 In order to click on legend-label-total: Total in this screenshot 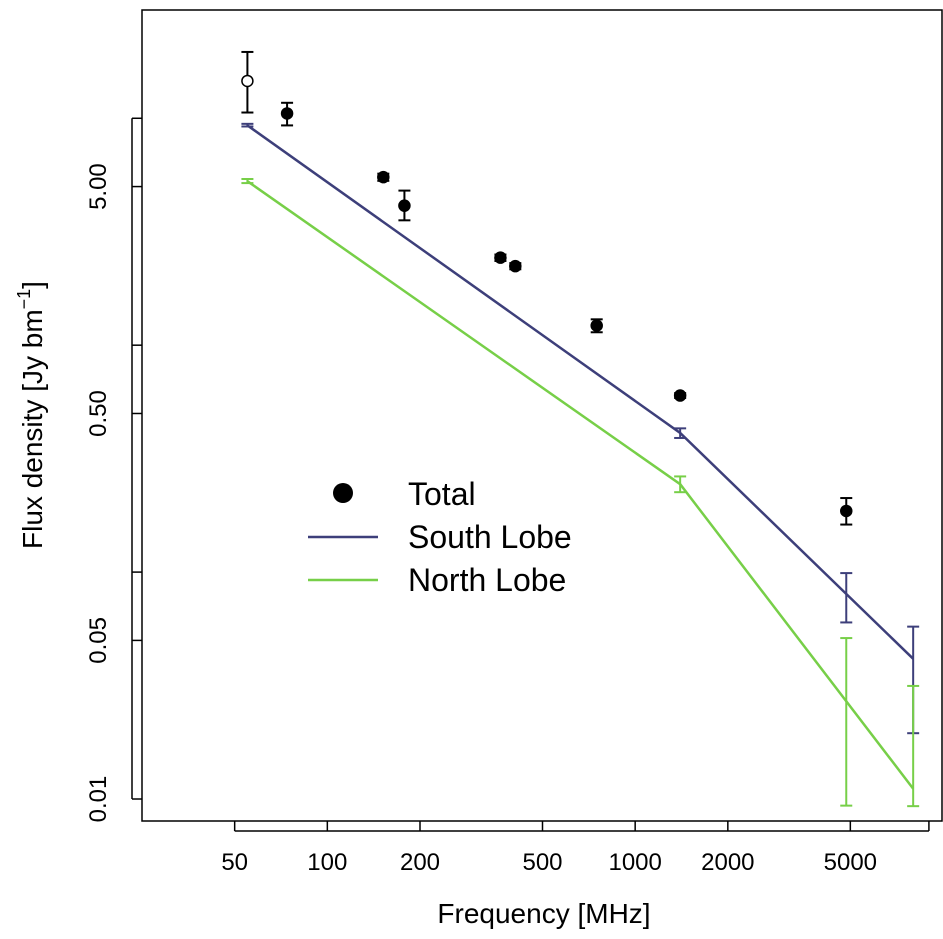, I will do `click(442, 494)`.